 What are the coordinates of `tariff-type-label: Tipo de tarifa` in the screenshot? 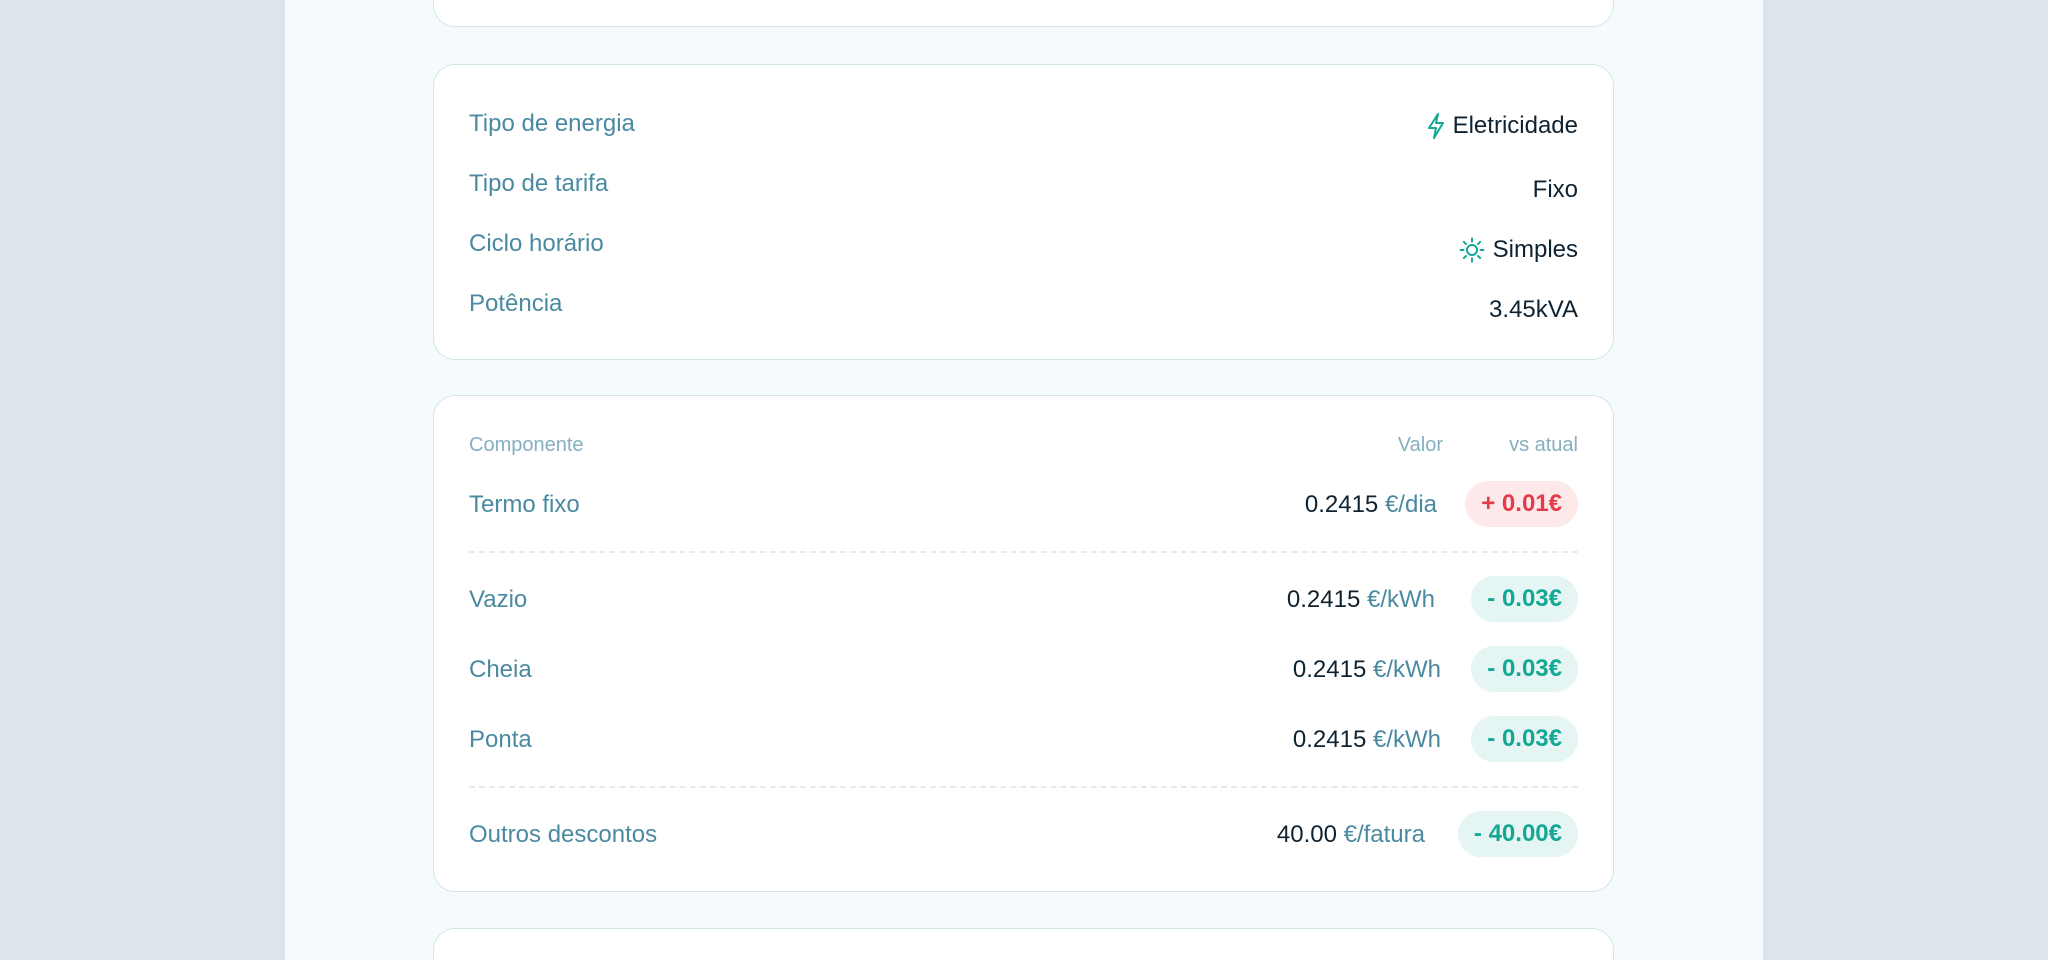 It's located at (539, 183).